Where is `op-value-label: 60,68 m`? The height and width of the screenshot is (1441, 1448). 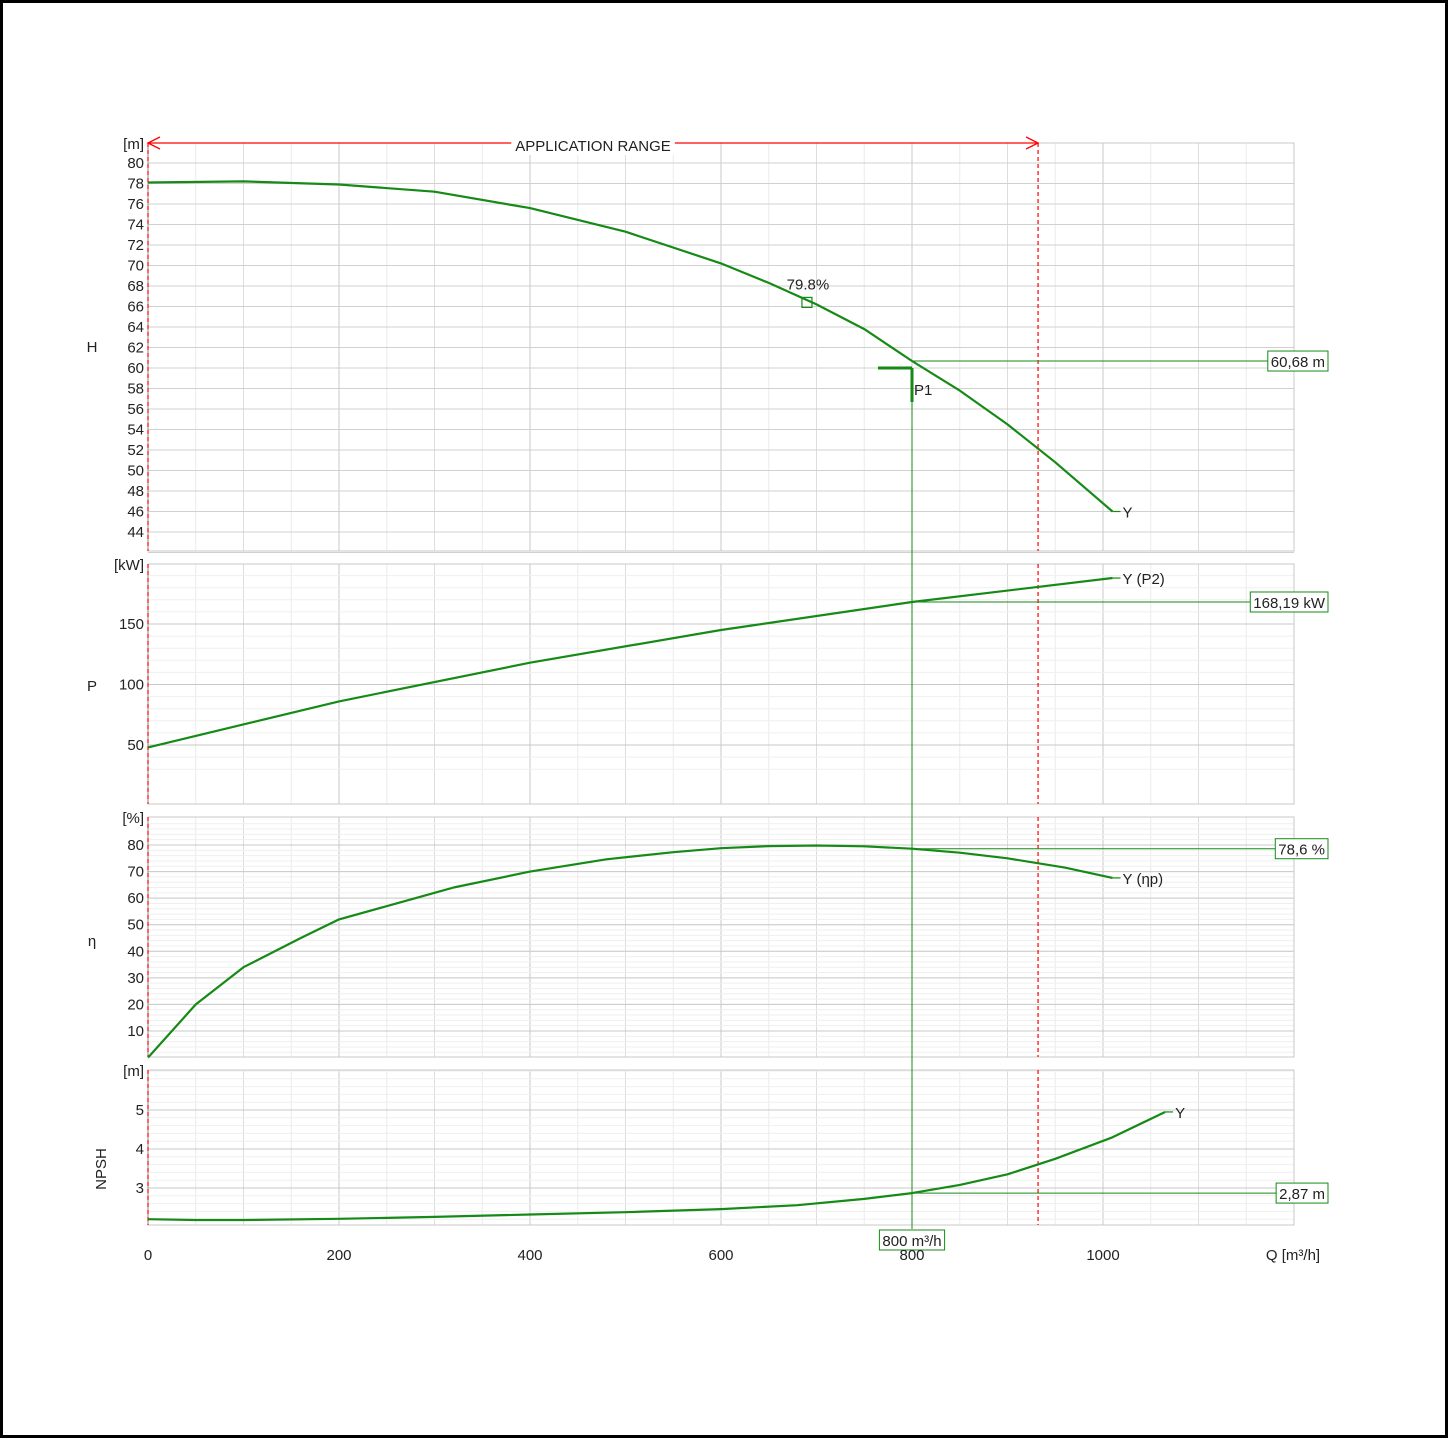 op-value-label: 60,68 m is located at coordinates (1298, 362).